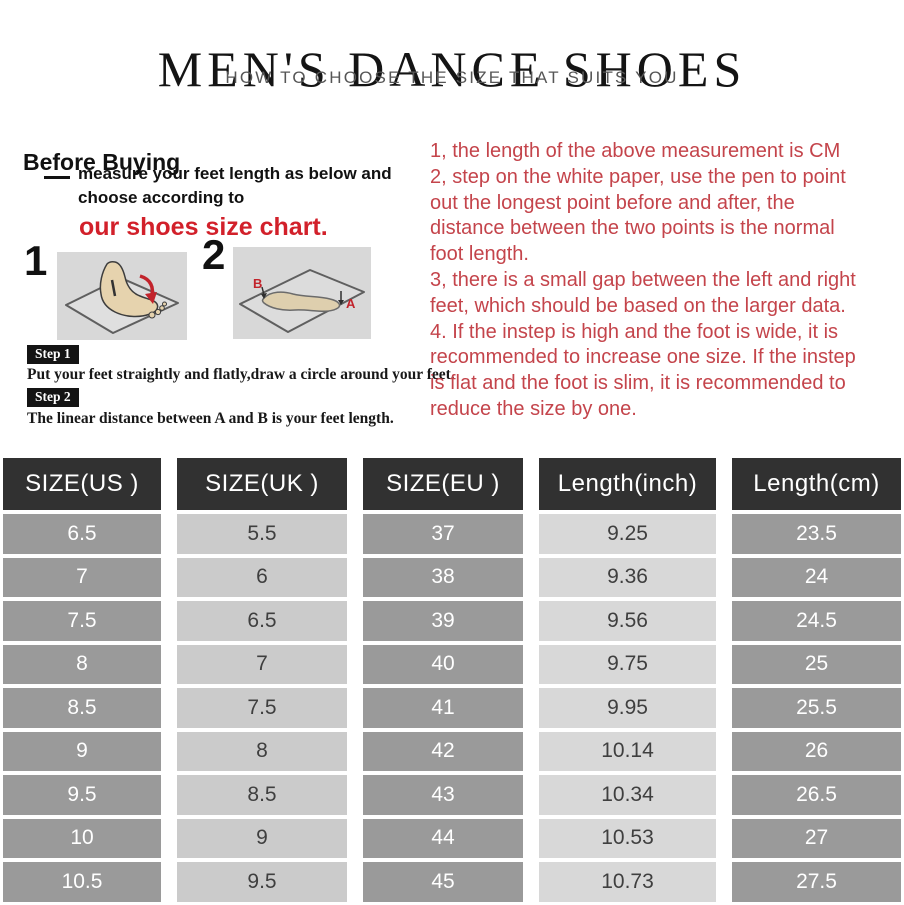 Image resolution: width=904 pixels, height=905 pixels. I want to click on size-table-cell: 26.5, so click(816, 795).